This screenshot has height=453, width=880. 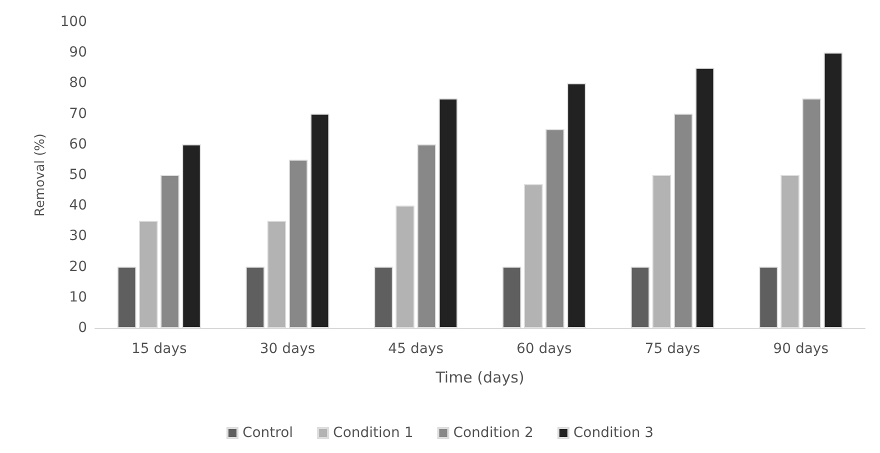 I want to click on y-tick-label: 70, so click(x=78, y=114).